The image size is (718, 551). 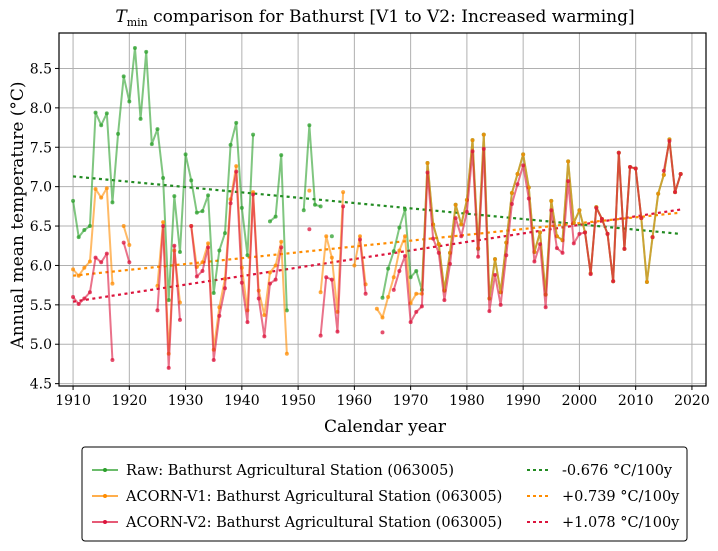 I want to click on y-tick-label: 6.0, so click(x=41, y=266).